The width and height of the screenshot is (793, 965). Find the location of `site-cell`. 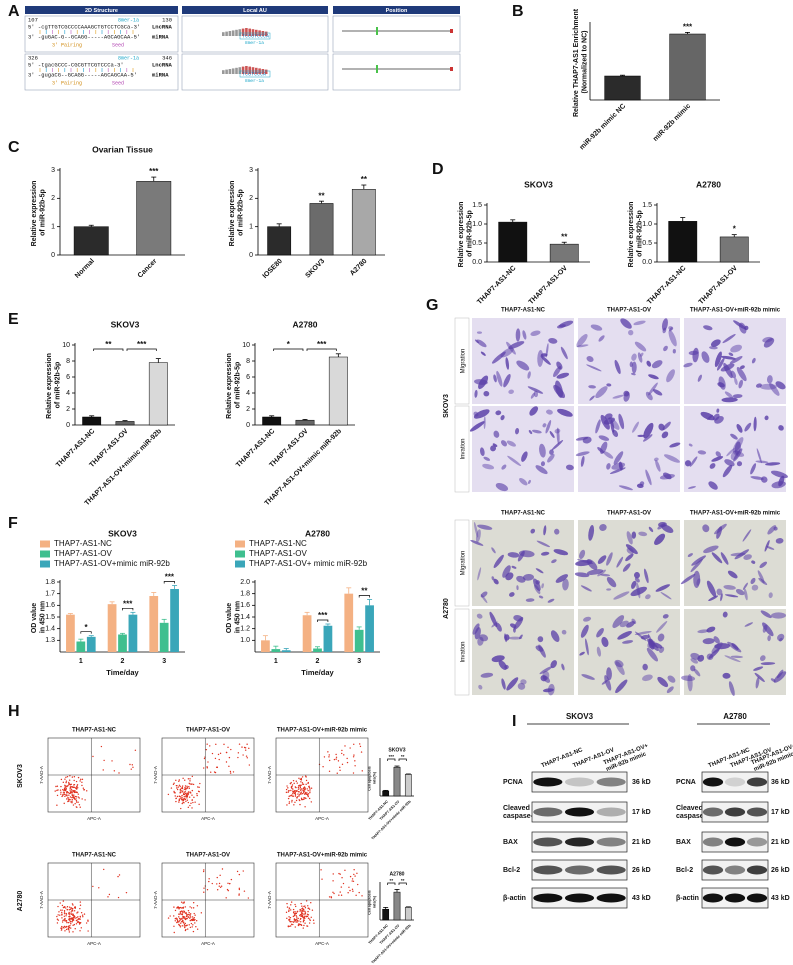

site-cell is located at coordinates (255, 72).